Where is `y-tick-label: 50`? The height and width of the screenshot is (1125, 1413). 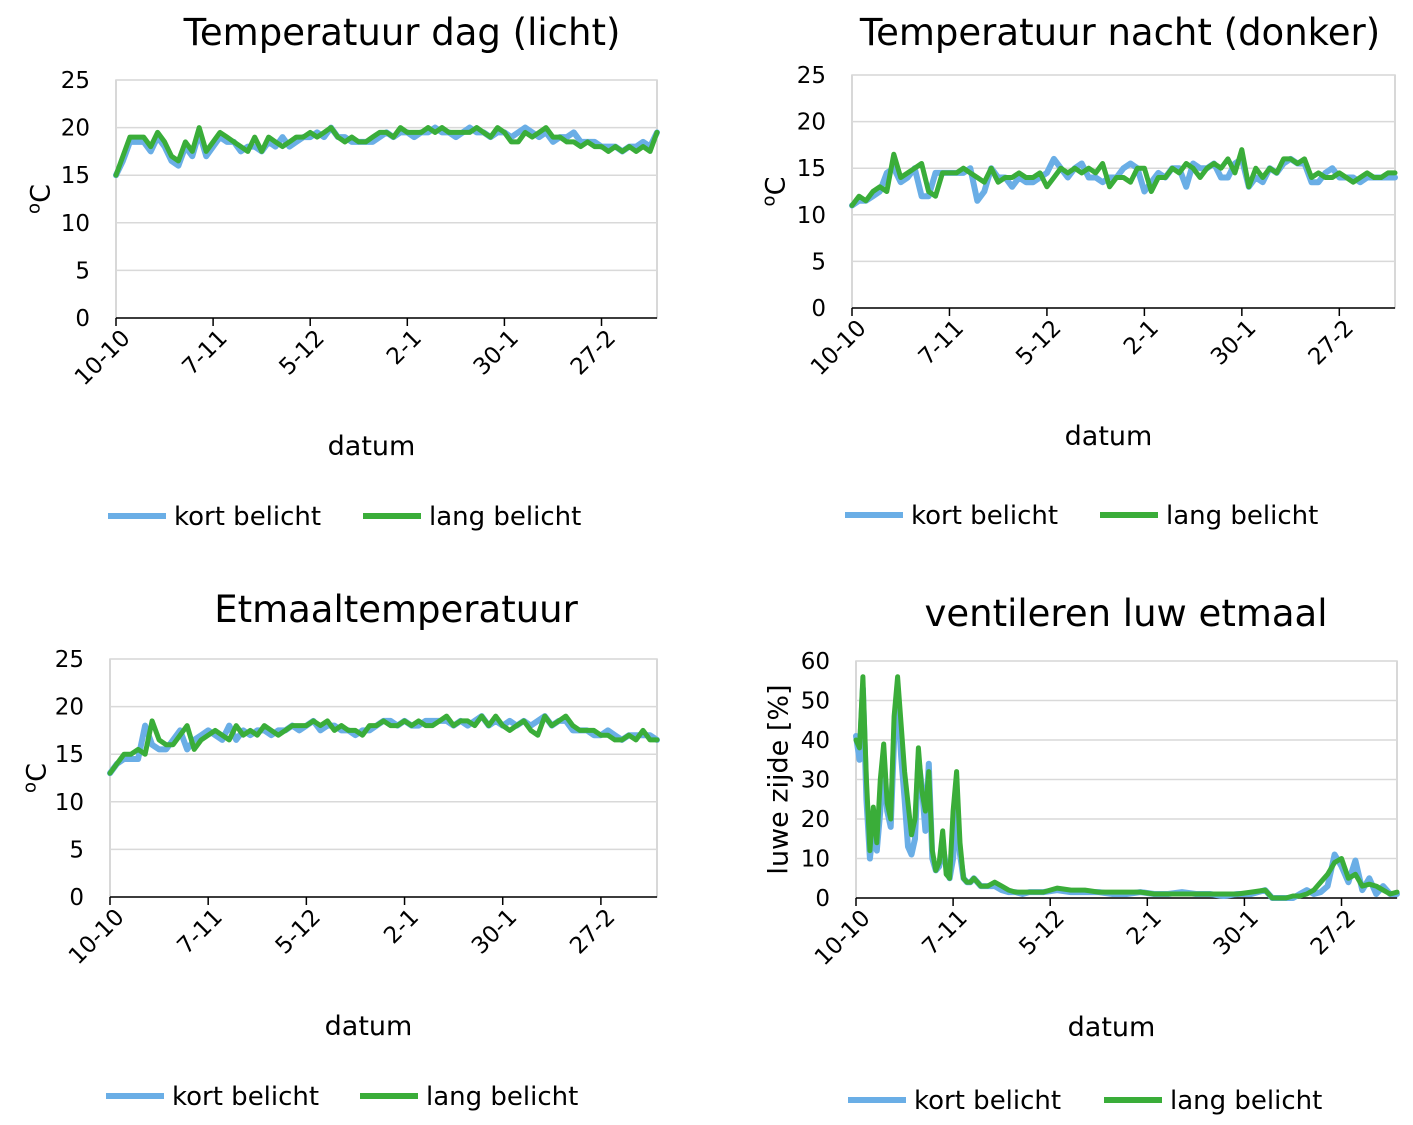 y-tick-label: 50 is located at coordinates (815, 702).